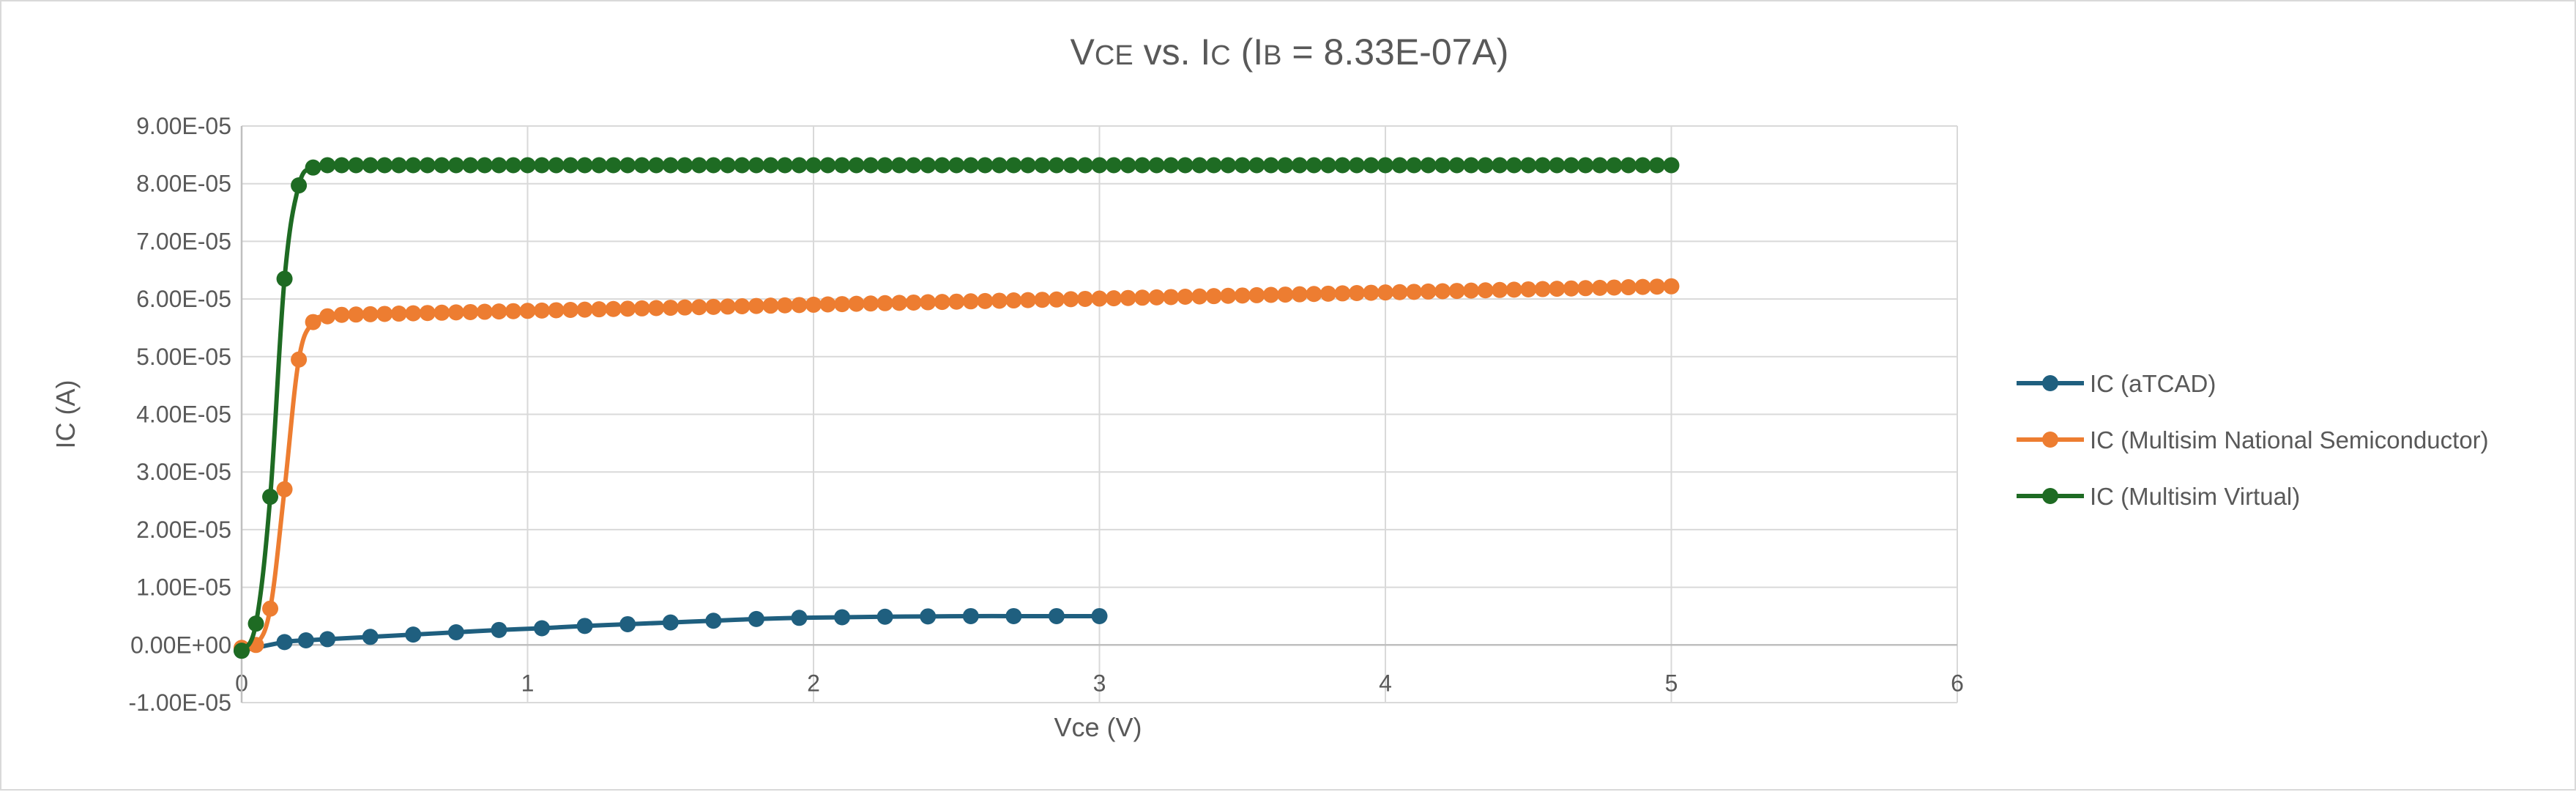 This screenshot has width=2576, height=792. I want to click on legend-label: IC (Multisim Virtual), so click(2195, 497).